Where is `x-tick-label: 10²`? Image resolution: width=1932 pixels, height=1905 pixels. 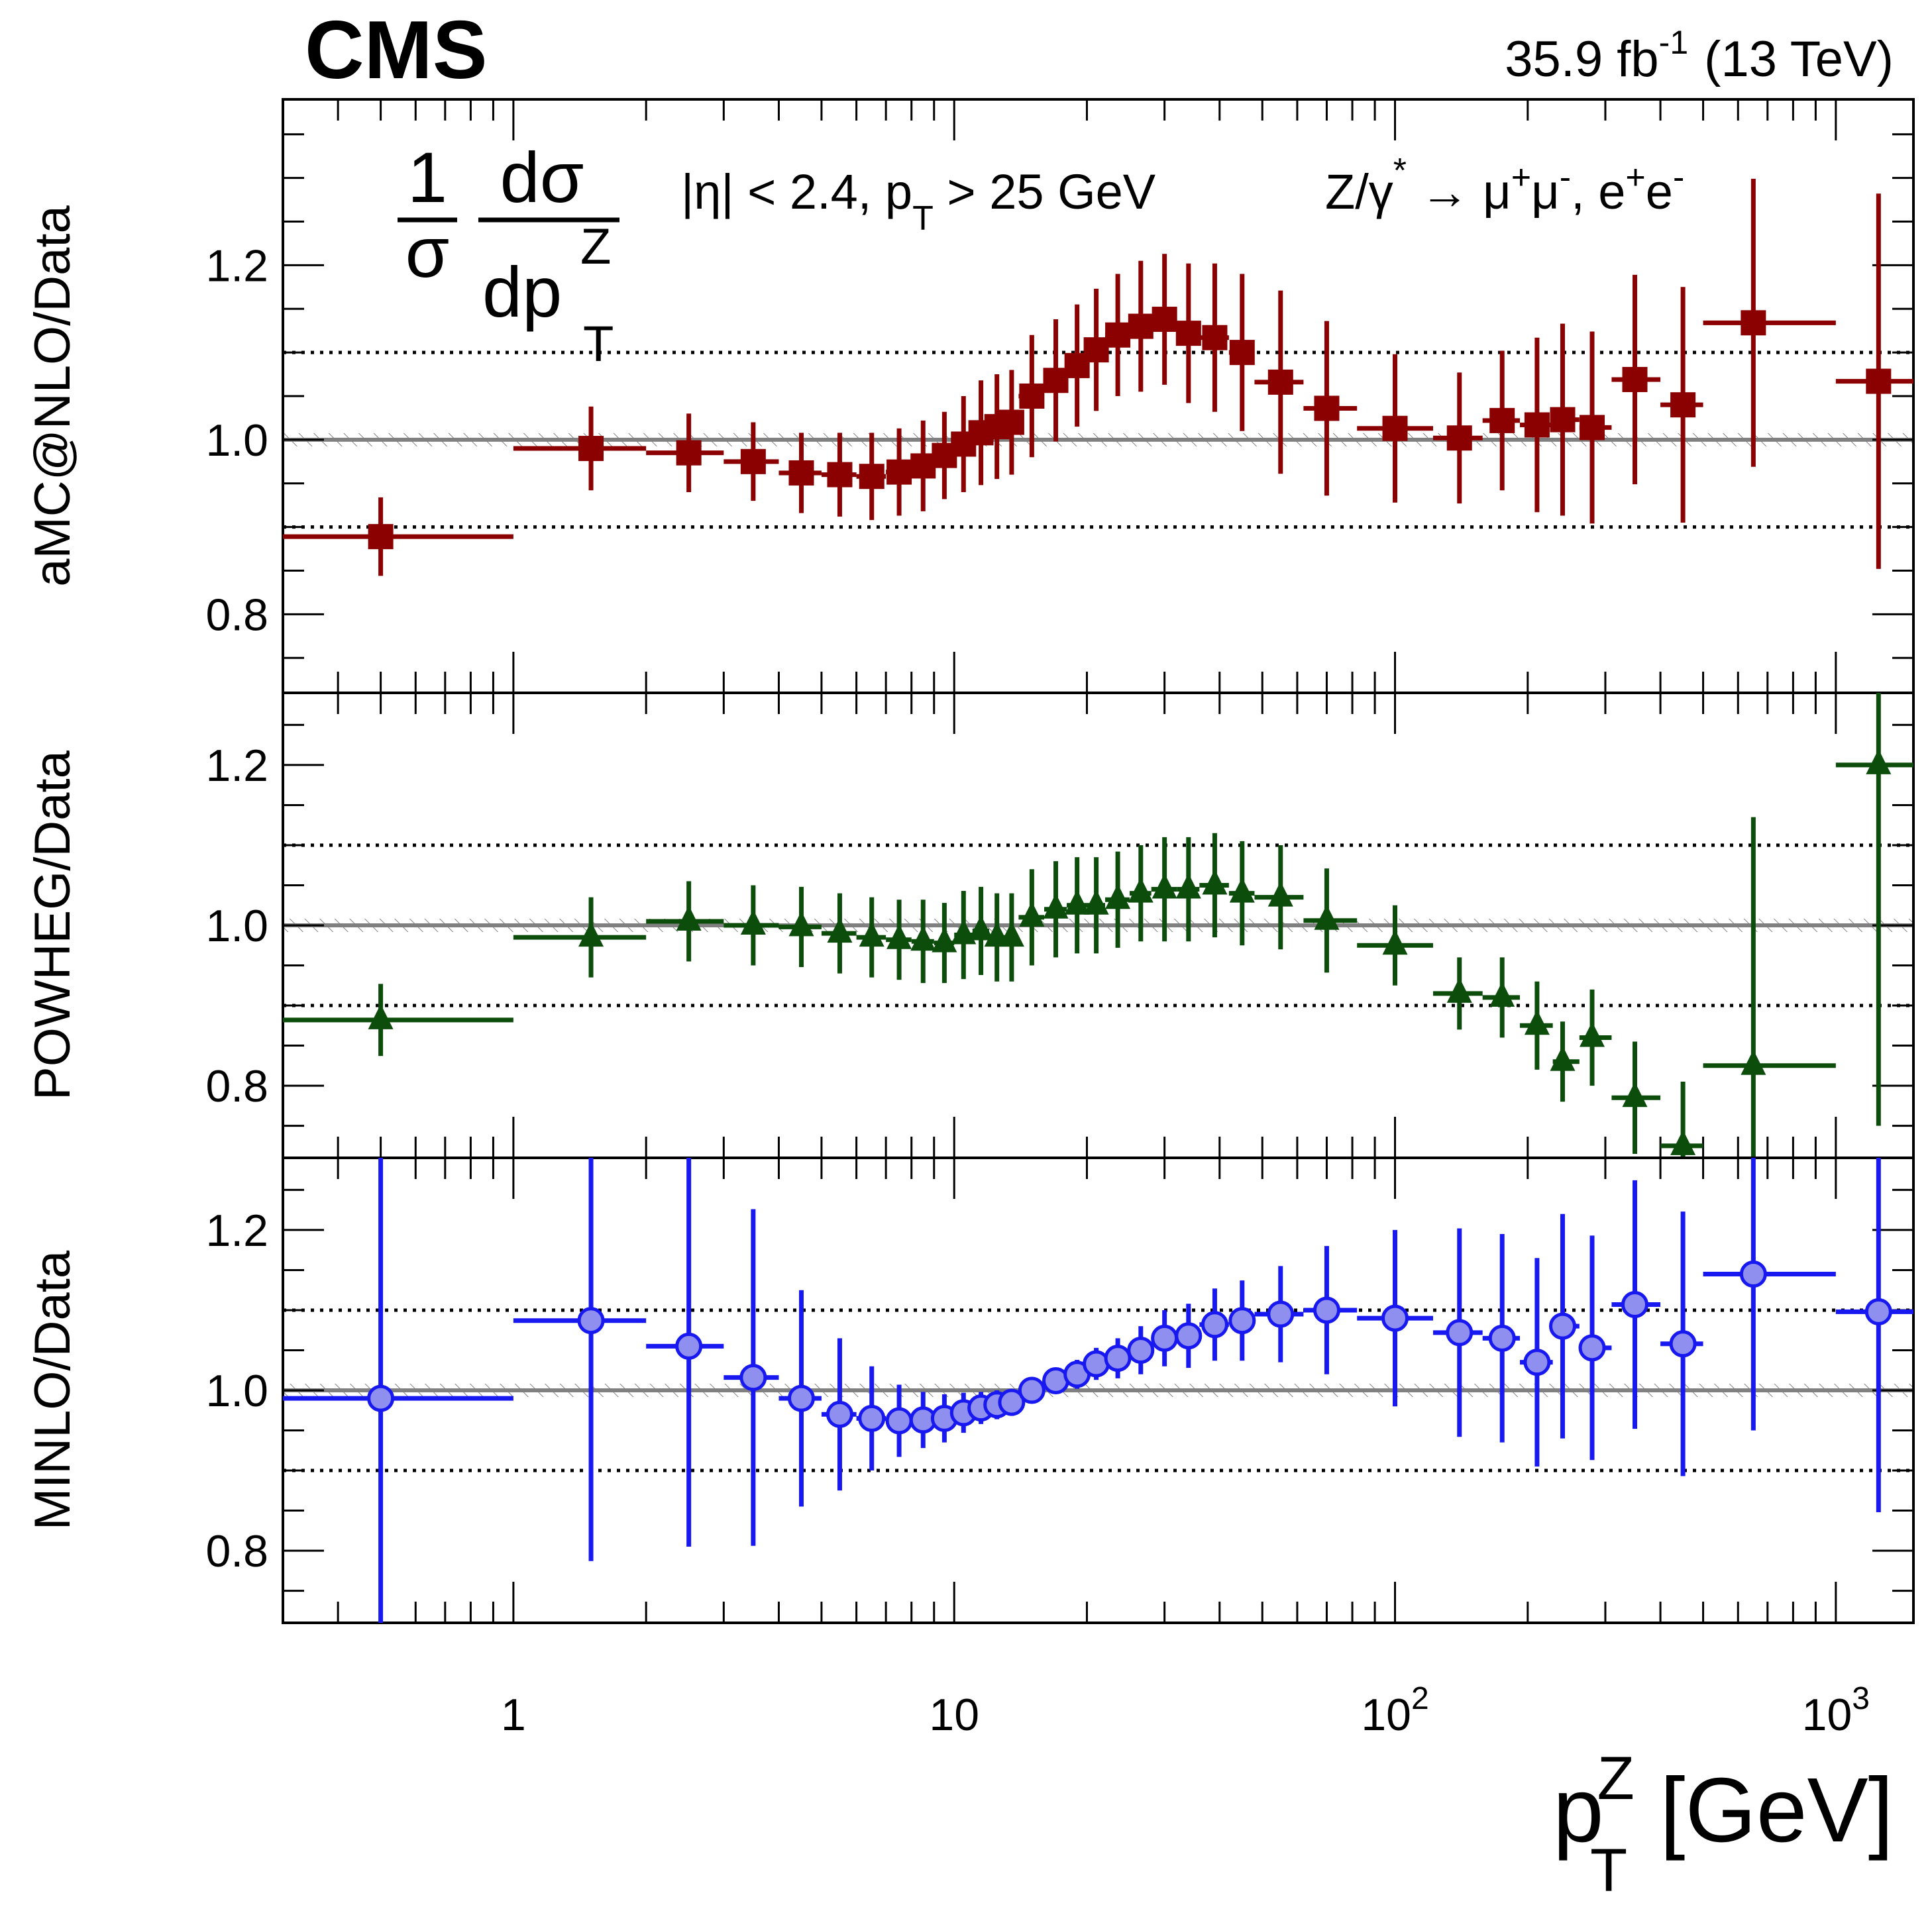 x-tick-label: 10² is located at coordinates (1394, 1710).